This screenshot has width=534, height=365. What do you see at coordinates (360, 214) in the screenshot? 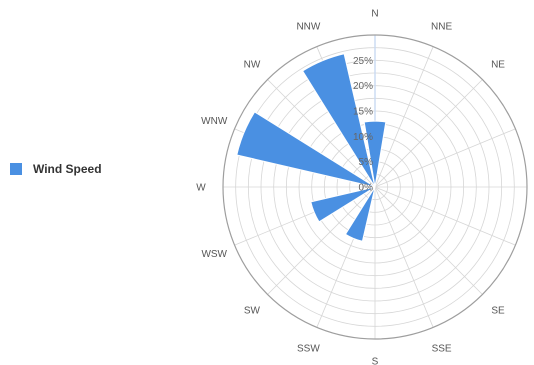
I see `bar-ssw` at bounding box center [360, 214].